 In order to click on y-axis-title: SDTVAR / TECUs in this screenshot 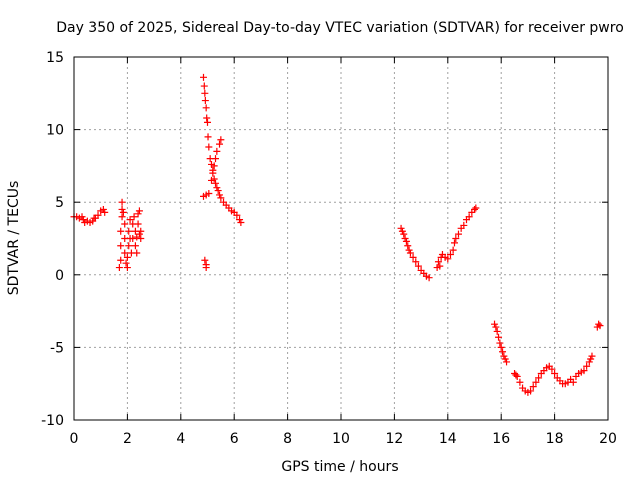, I will do `click(14, 238)`.